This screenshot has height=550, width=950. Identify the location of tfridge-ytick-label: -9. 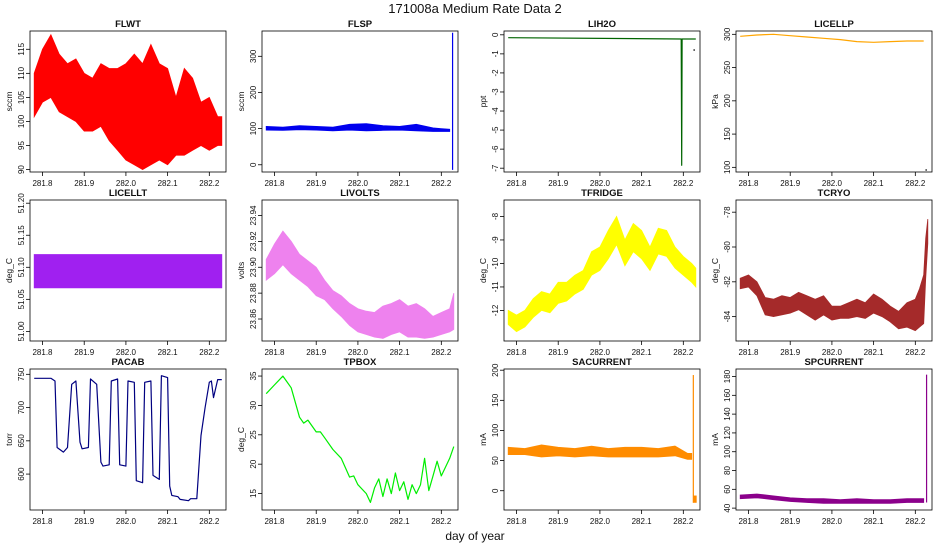
(495, 240).